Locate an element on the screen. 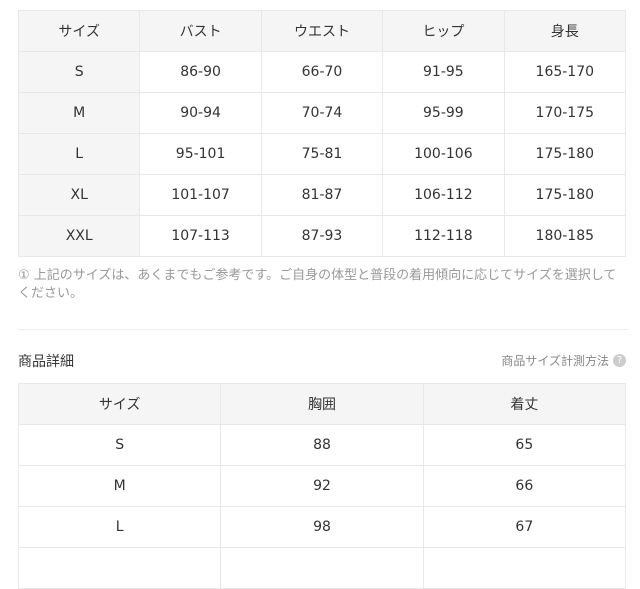 The image size is (640, 589). table-header-row: サイズ 胸囲 着丈 is located at coordinates (322, 404).